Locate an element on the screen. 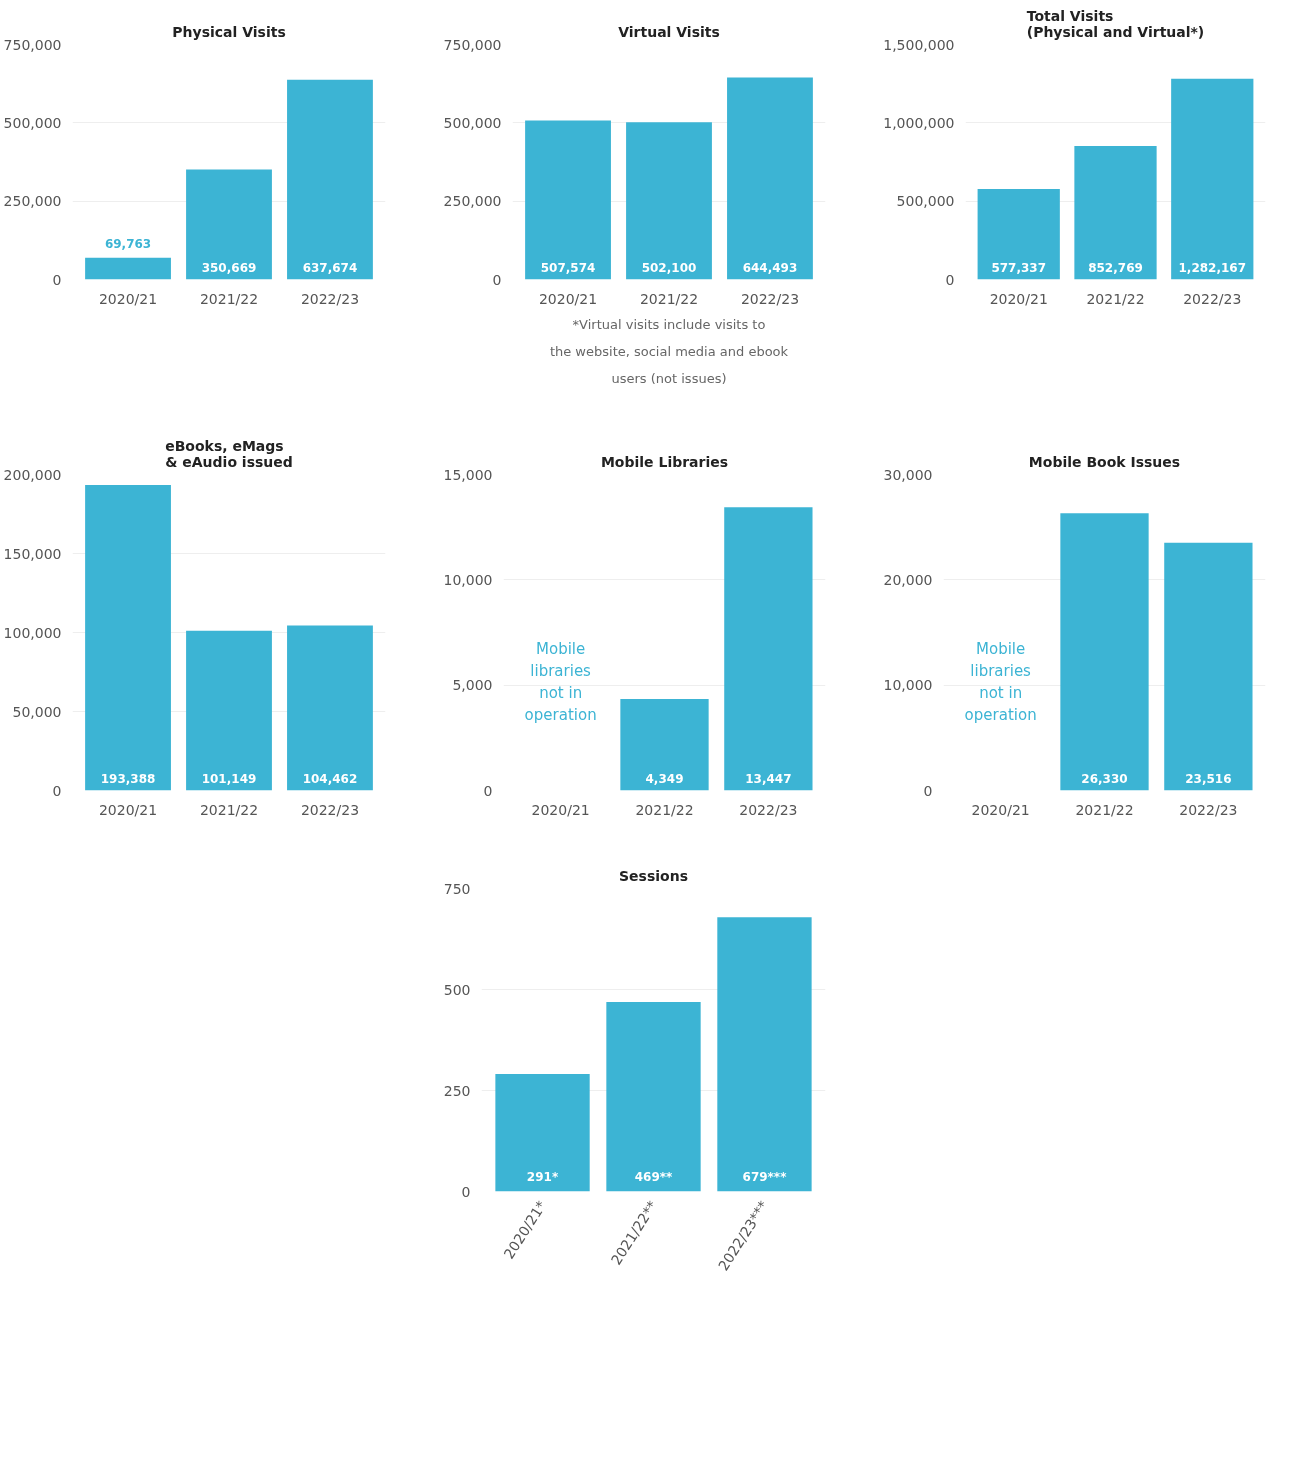 Image resolution: width=1298 pixels, height=1464 pixels. y-tick-label: 1,500,000 is located at coordinates (919, 44).